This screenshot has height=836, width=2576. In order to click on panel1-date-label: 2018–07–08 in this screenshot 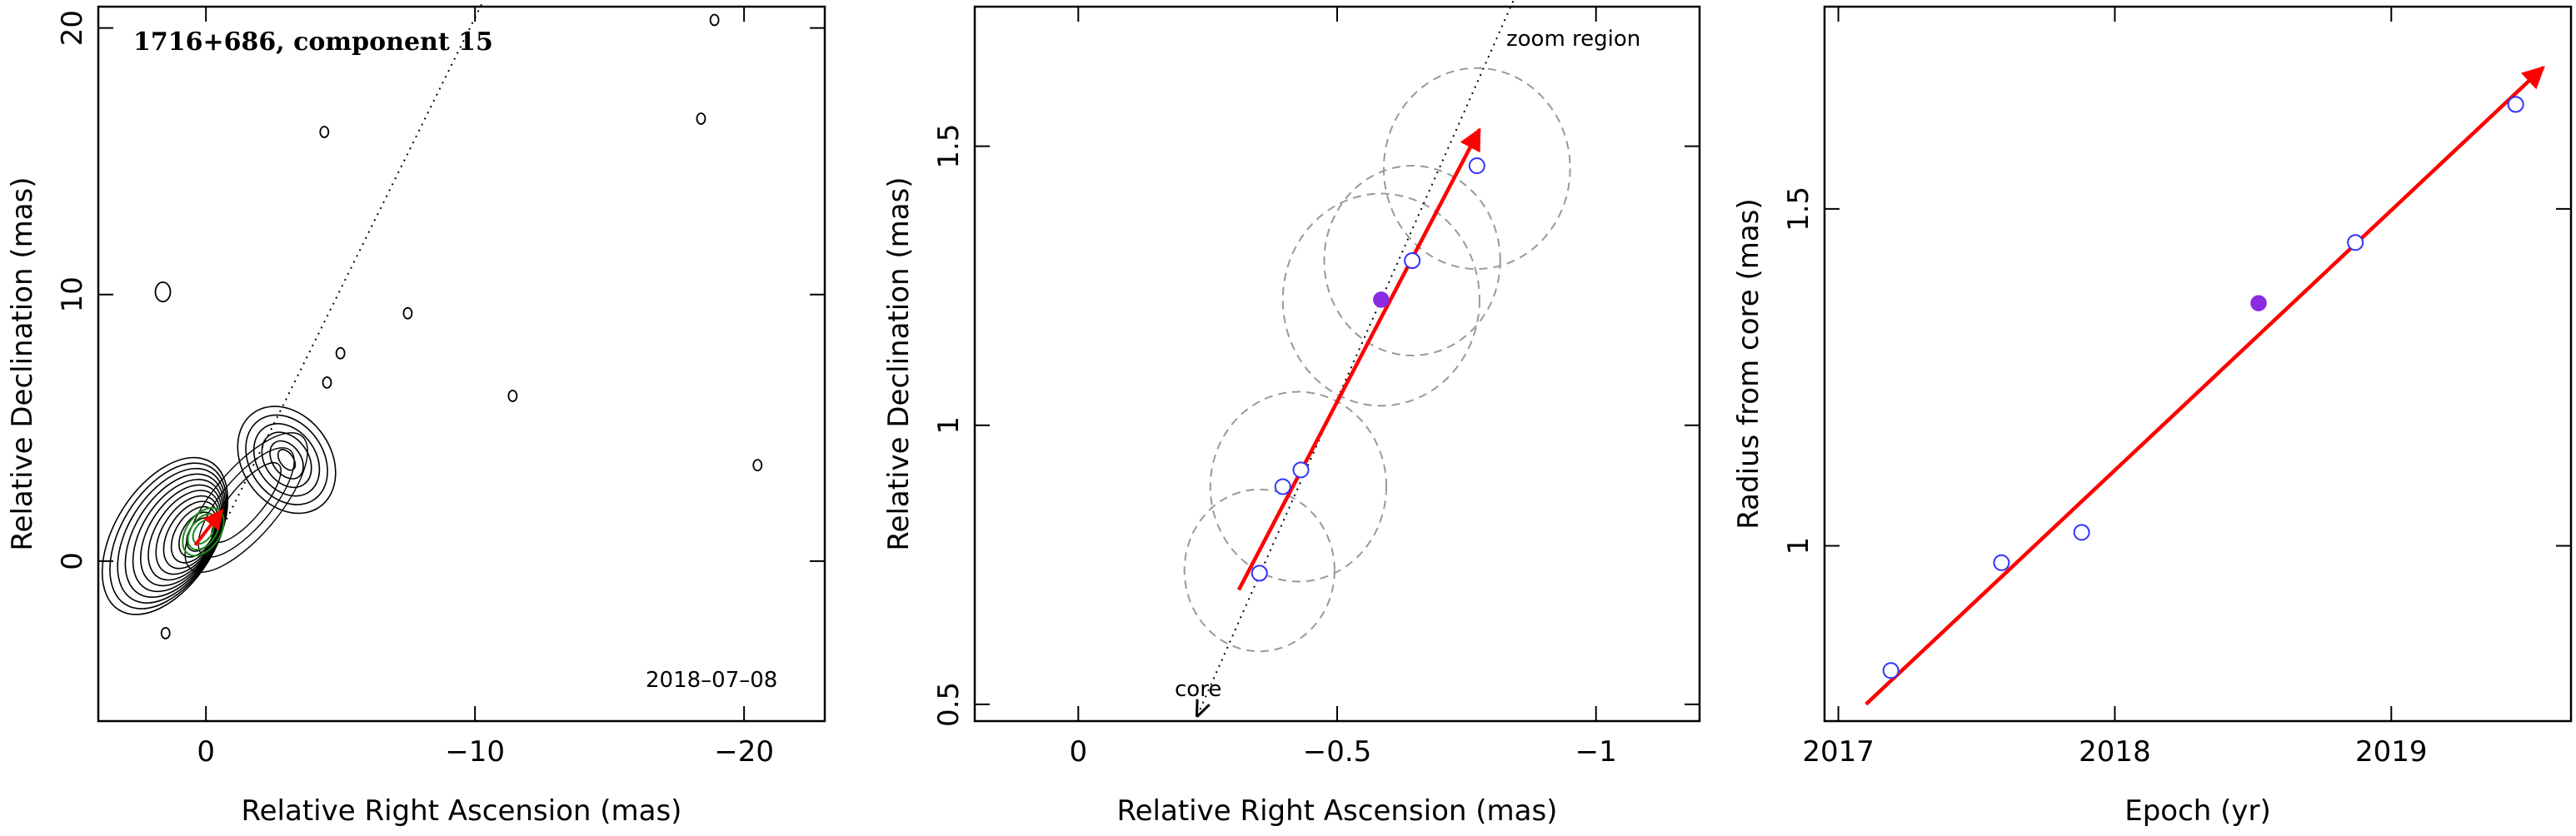, I will do `click(711, 680)`.